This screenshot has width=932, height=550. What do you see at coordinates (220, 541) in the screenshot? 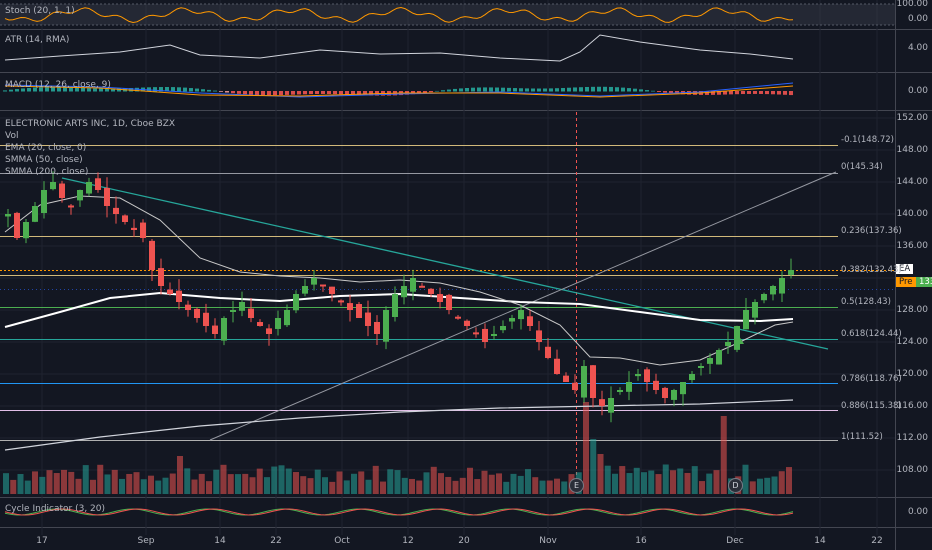
I see `x-axis-label: 14` at bounding box center [220, 541].